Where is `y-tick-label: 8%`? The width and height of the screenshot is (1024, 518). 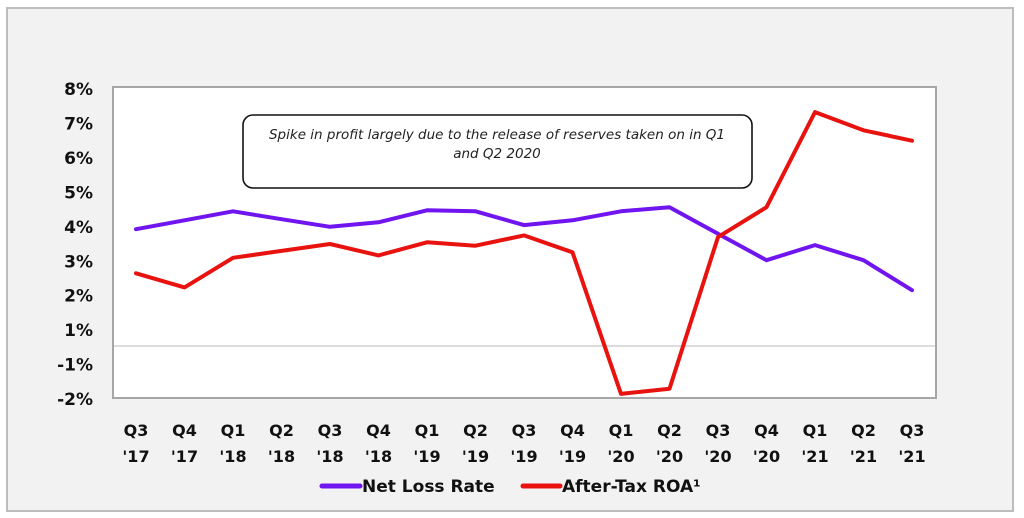
y-tick-label: 8% is located at coordinates (78, 90).